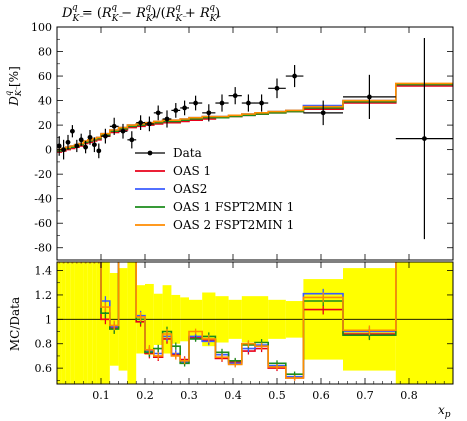 This screenshot has height=421, width=467. Describe the element at coordinates (448, 415) in the screenshot. I see `xlabel-sub: p` at that location.